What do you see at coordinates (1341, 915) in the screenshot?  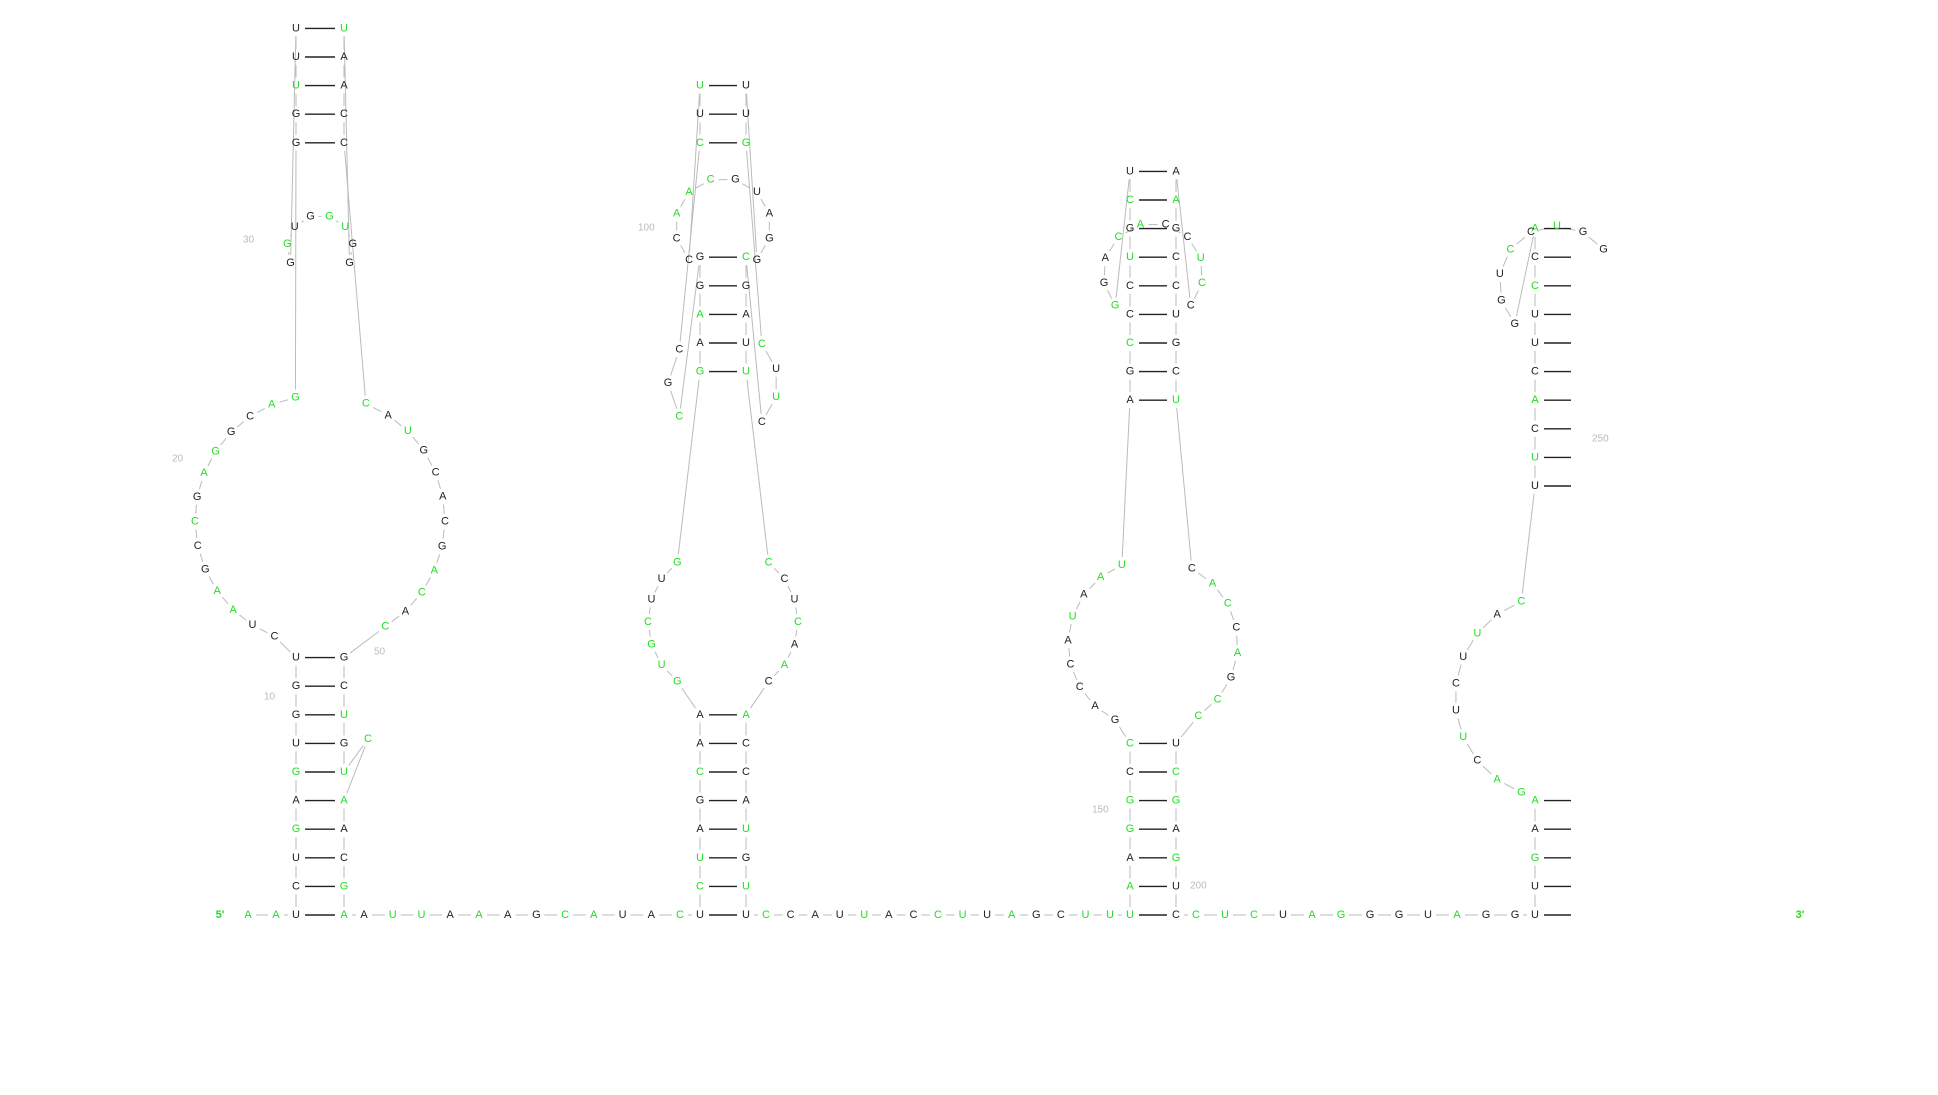 I see `nucleotide-222: G` at bounding box center [1341, 915].